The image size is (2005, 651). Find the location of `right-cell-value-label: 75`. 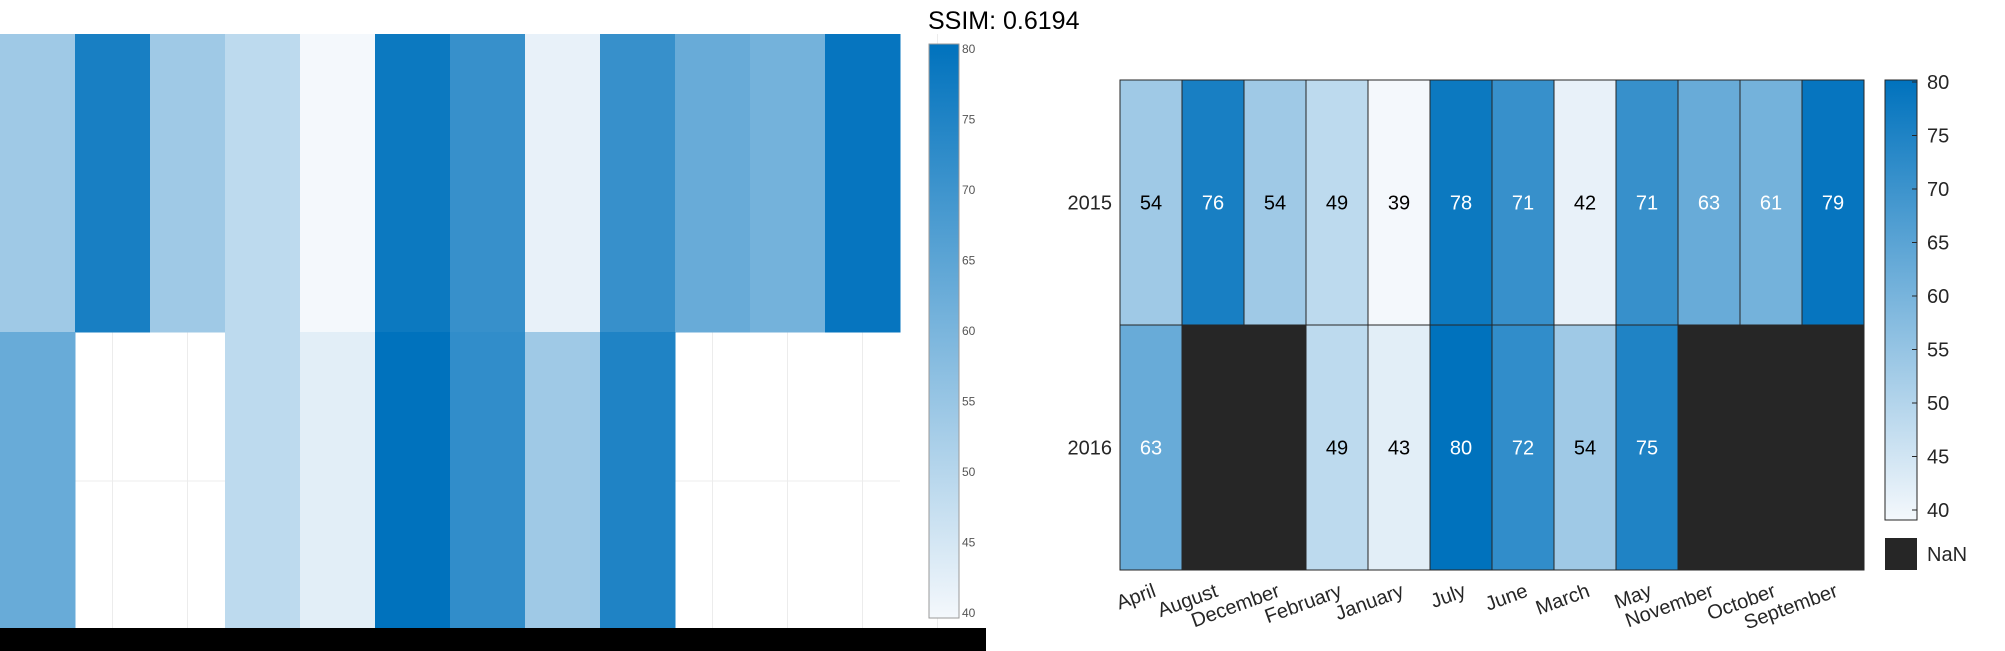

right-cell-value-label: 75 is located at coordinates (1647, 449).